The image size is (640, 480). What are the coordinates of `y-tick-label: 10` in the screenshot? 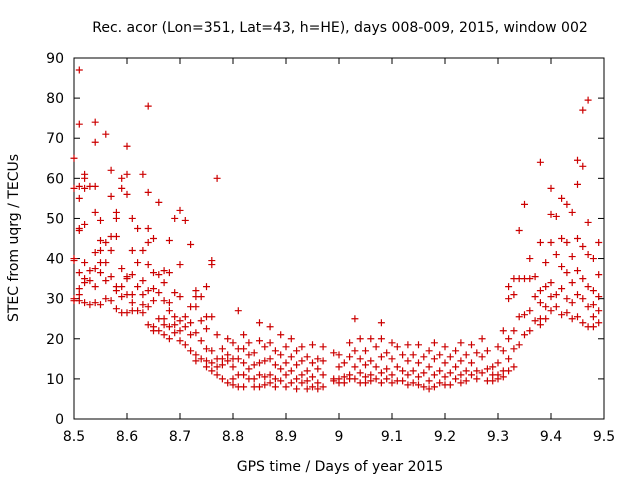 It's located at (55, 380).